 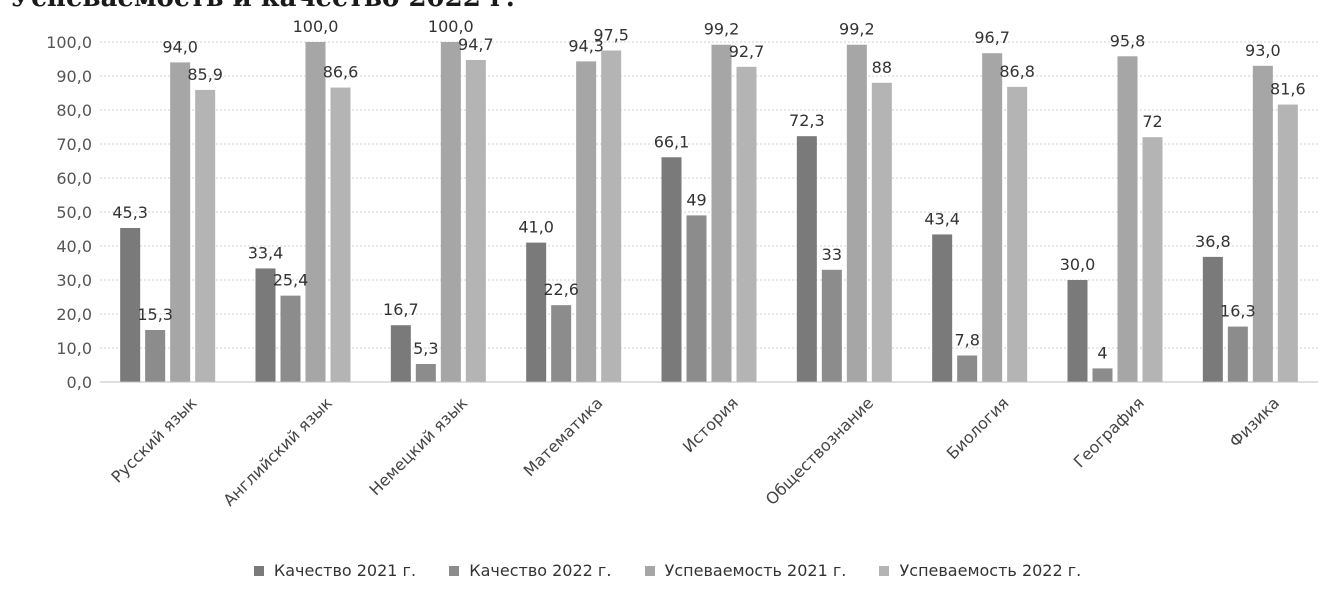 I want to click on y-tick-label: 50,0, so click(x=74, y=212).